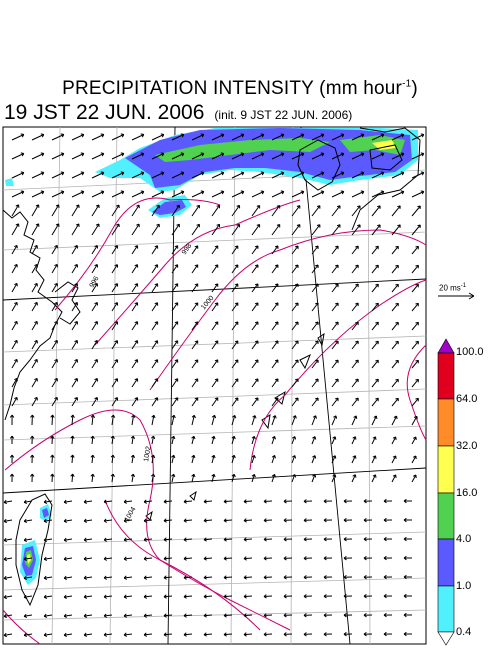 The image size is (500, 650). I want to click on title-close: ), so click(414, 88).